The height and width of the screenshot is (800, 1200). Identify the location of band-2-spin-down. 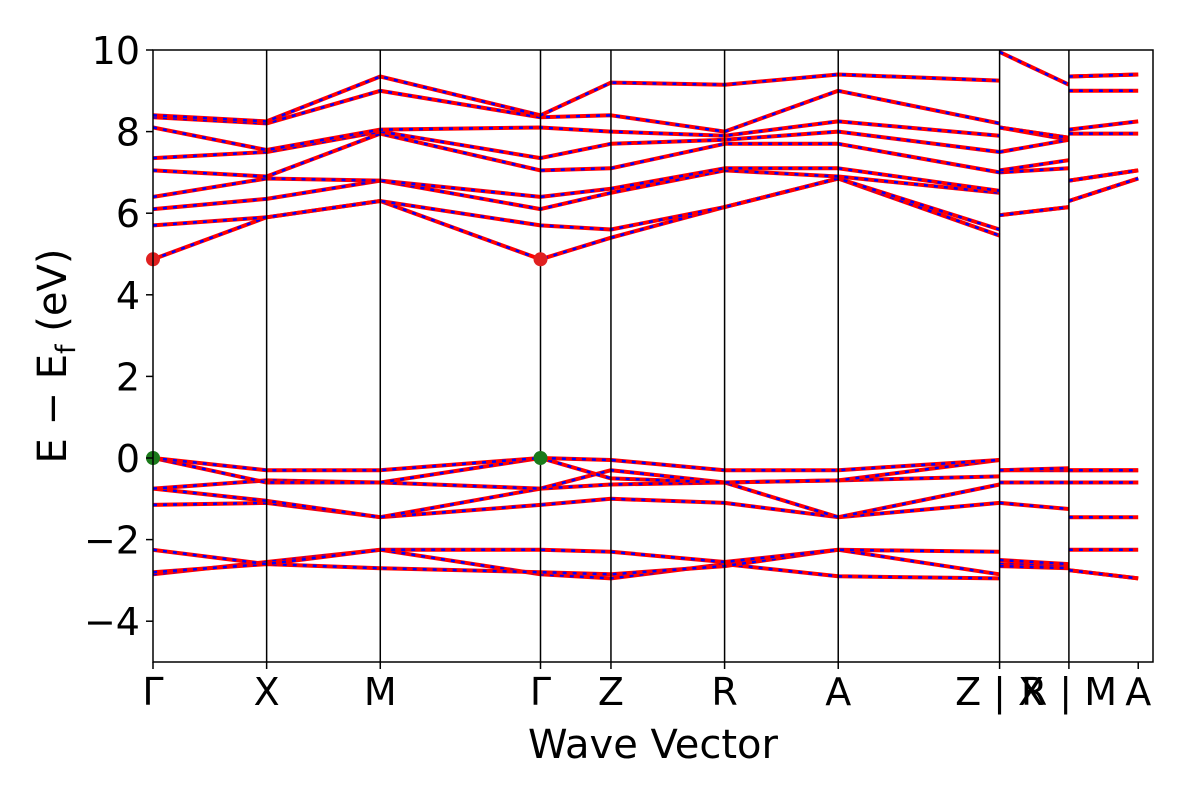
(646, 564).